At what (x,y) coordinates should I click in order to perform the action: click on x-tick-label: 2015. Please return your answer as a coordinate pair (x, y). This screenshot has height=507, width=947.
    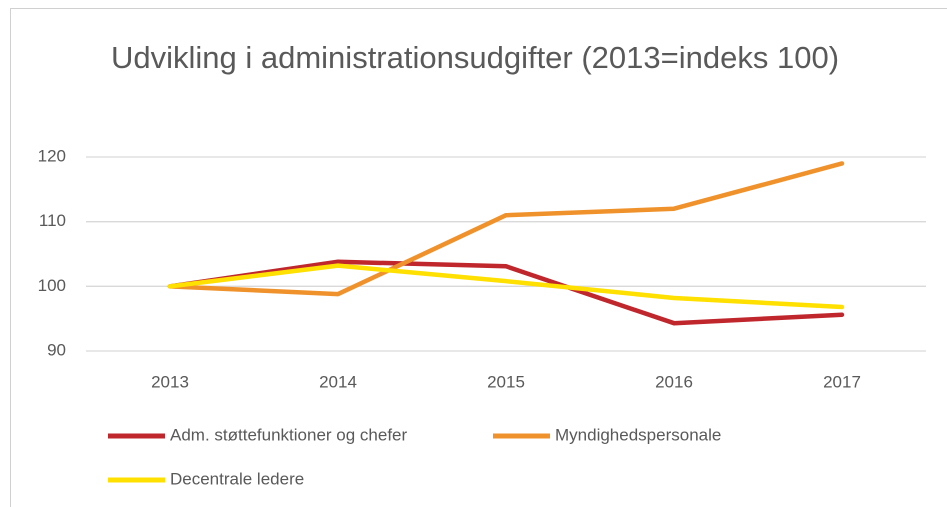
    Looking at the image, I should click on (506, 381).